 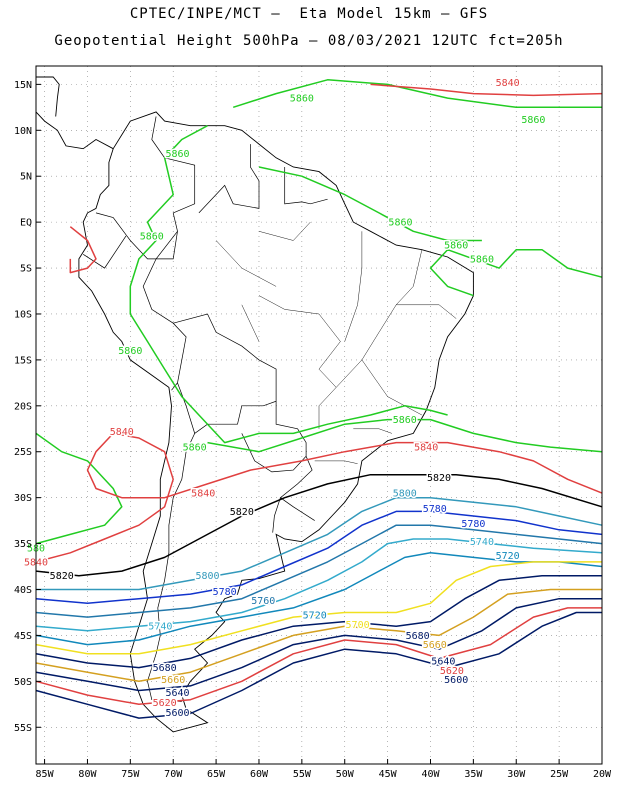 I want to click on lon-tick-label: 25W, so click(x=559, y=774).